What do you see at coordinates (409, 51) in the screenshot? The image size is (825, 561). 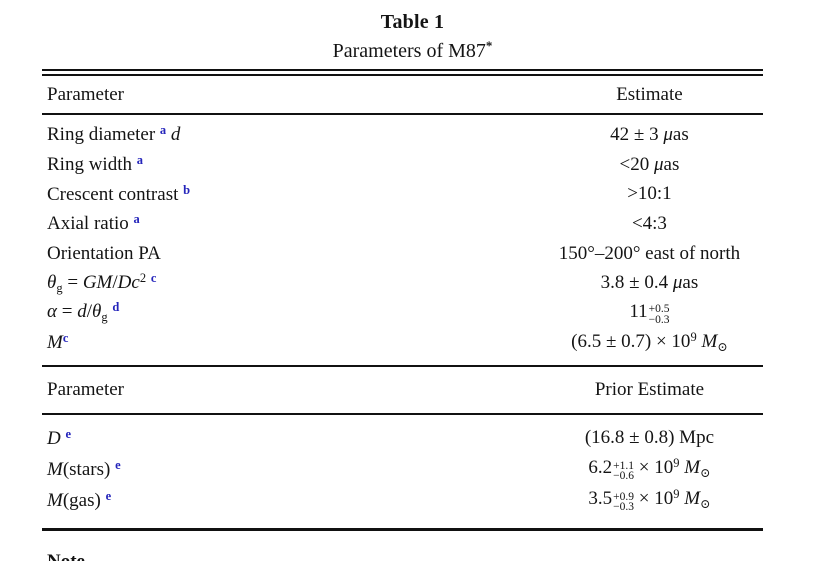 I see `subtitle-text: Parameters of M87` at bounding box center [409, 51].